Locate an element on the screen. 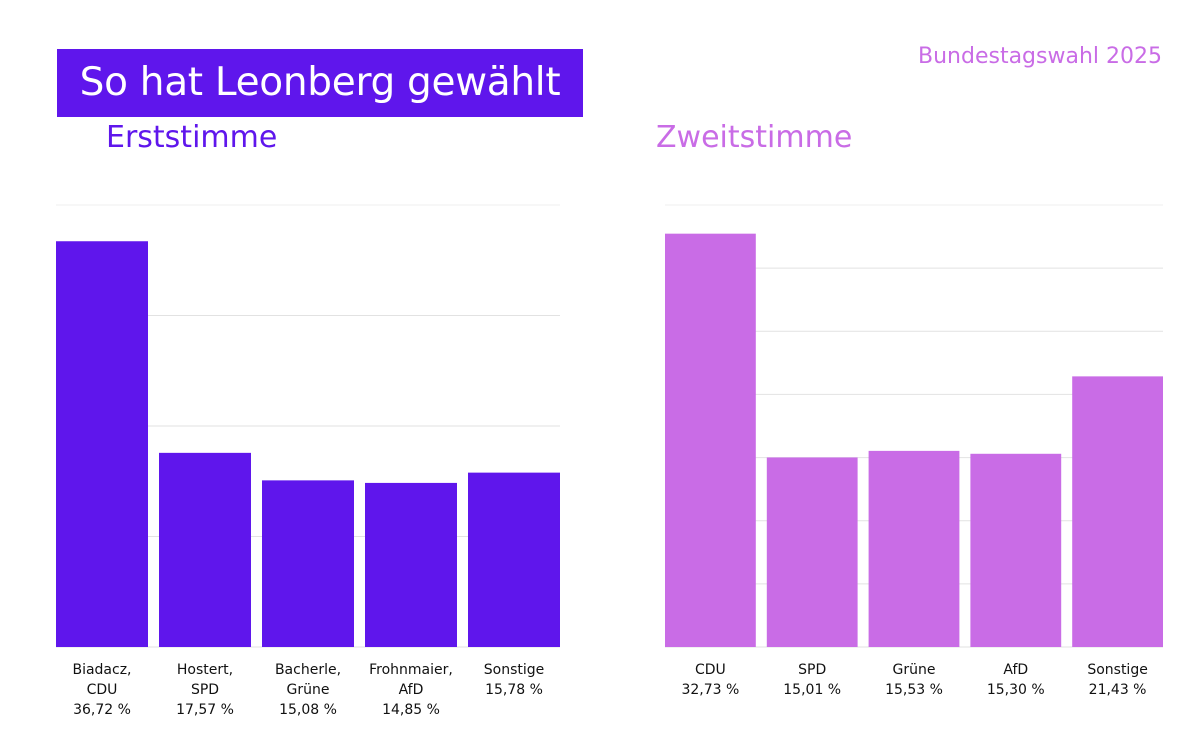 This screenshot has width=1200, height=750. zweitstimme-bar-label: CDU 32,73 % is located at coordinates (710, 680).